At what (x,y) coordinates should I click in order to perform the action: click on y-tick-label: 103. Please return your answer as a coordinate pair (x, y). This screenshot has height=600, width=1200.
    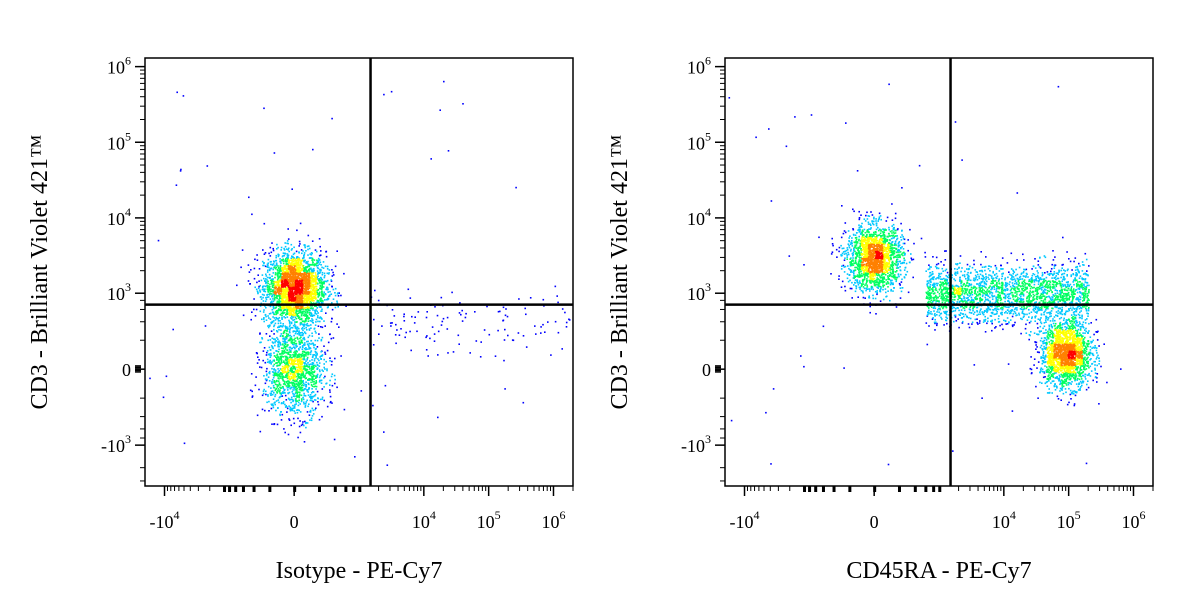
    Looking at the image, I should click on (119, 292).